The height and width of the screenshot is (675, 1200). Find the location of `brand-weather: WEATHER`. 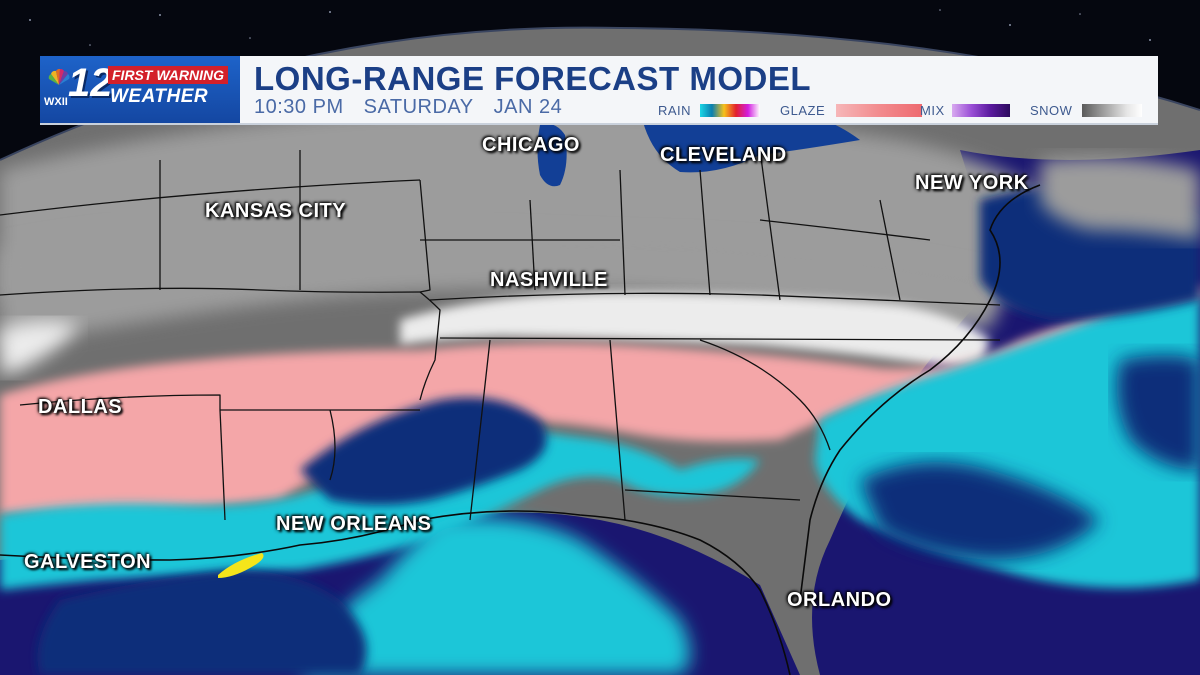

brand-weather: WEATHER is located at coordinates (159, 96).